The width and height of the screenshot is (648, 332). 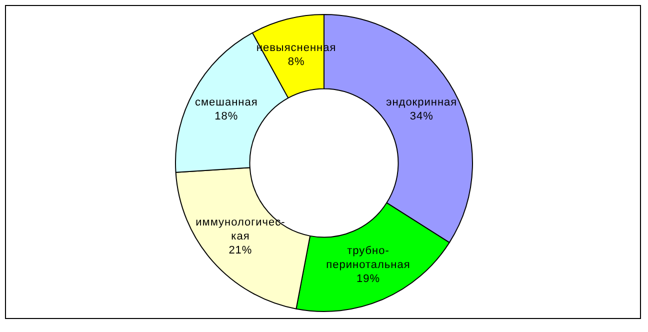 I want to click on data-label: 34%, so click(x=422, y=116).